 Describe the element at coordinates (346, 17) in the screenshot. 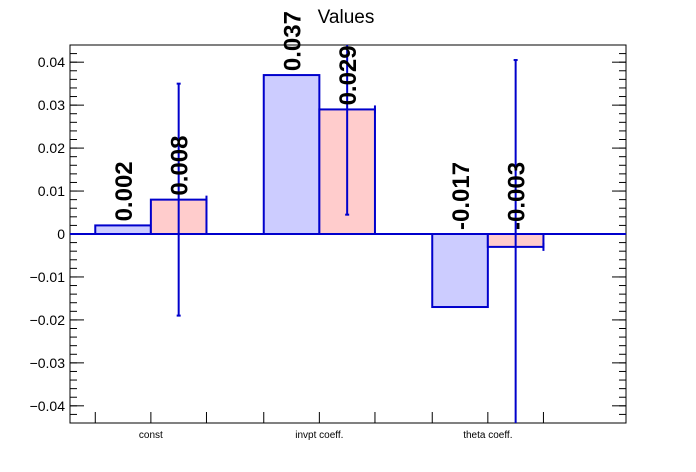

I see `chart-title: Values` at that location.